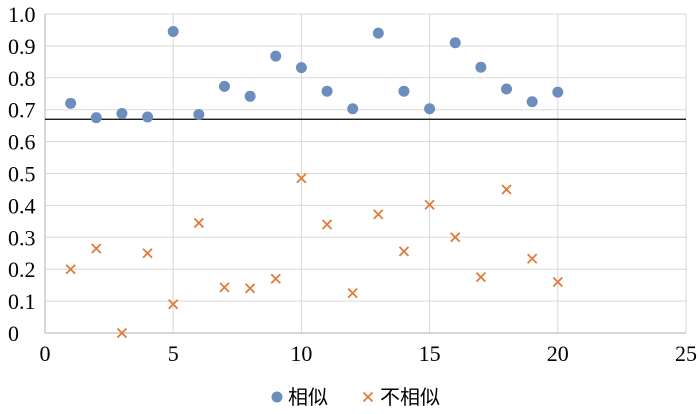 This screenshot has width=700, height=414. I want to click on x-tick-label: 15, so click(430, 353).